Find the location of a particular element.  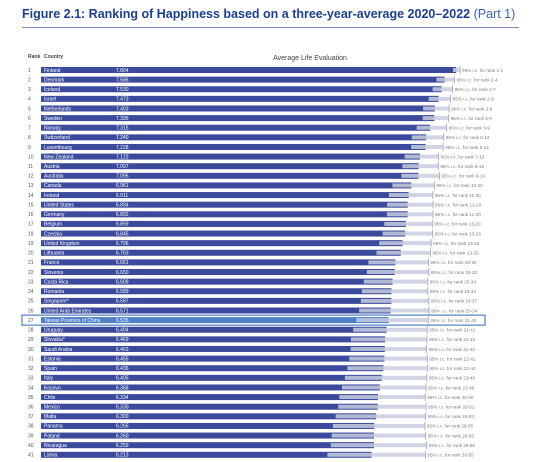

ci-label-26: 95% i.c. for rank 20-34 is located at coordinates (454, 310).